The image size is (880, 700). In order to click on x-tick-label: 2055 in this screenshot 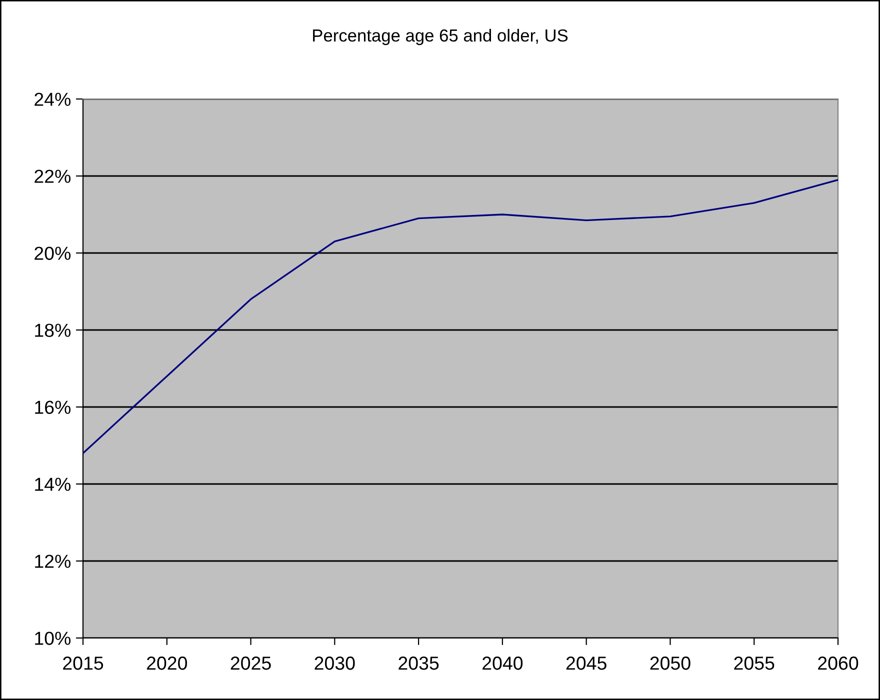, I will do `click(754, 663)`.